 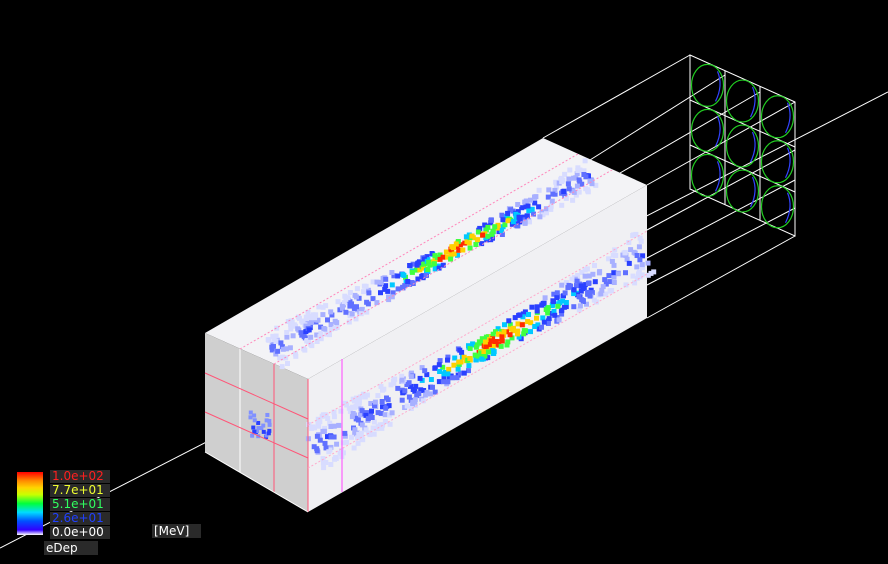 I want to click on wireframe-box, so click(x=669, y=186).